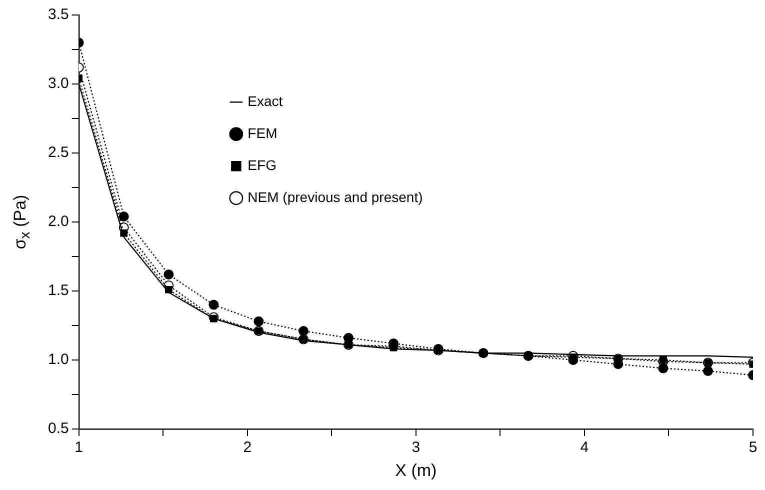 This screenshot has height=490, width=765. I want to click on legend-label: EFG, so click(262, 164).